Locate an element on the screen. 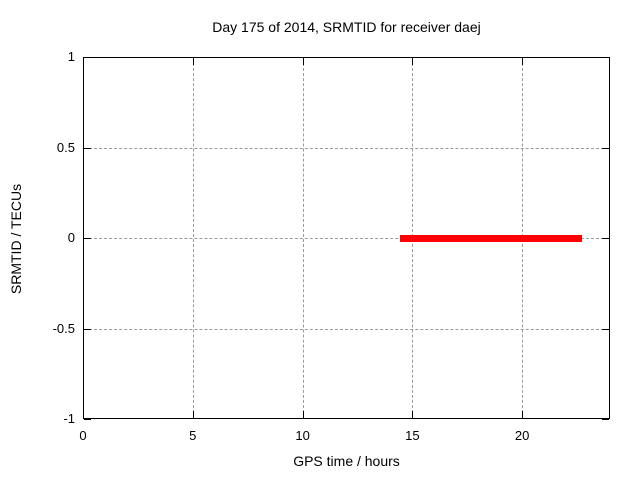 The height and width of the screenshot is (480, 640). y-tick-label: -0.5 is located at coordinates (63, 328).